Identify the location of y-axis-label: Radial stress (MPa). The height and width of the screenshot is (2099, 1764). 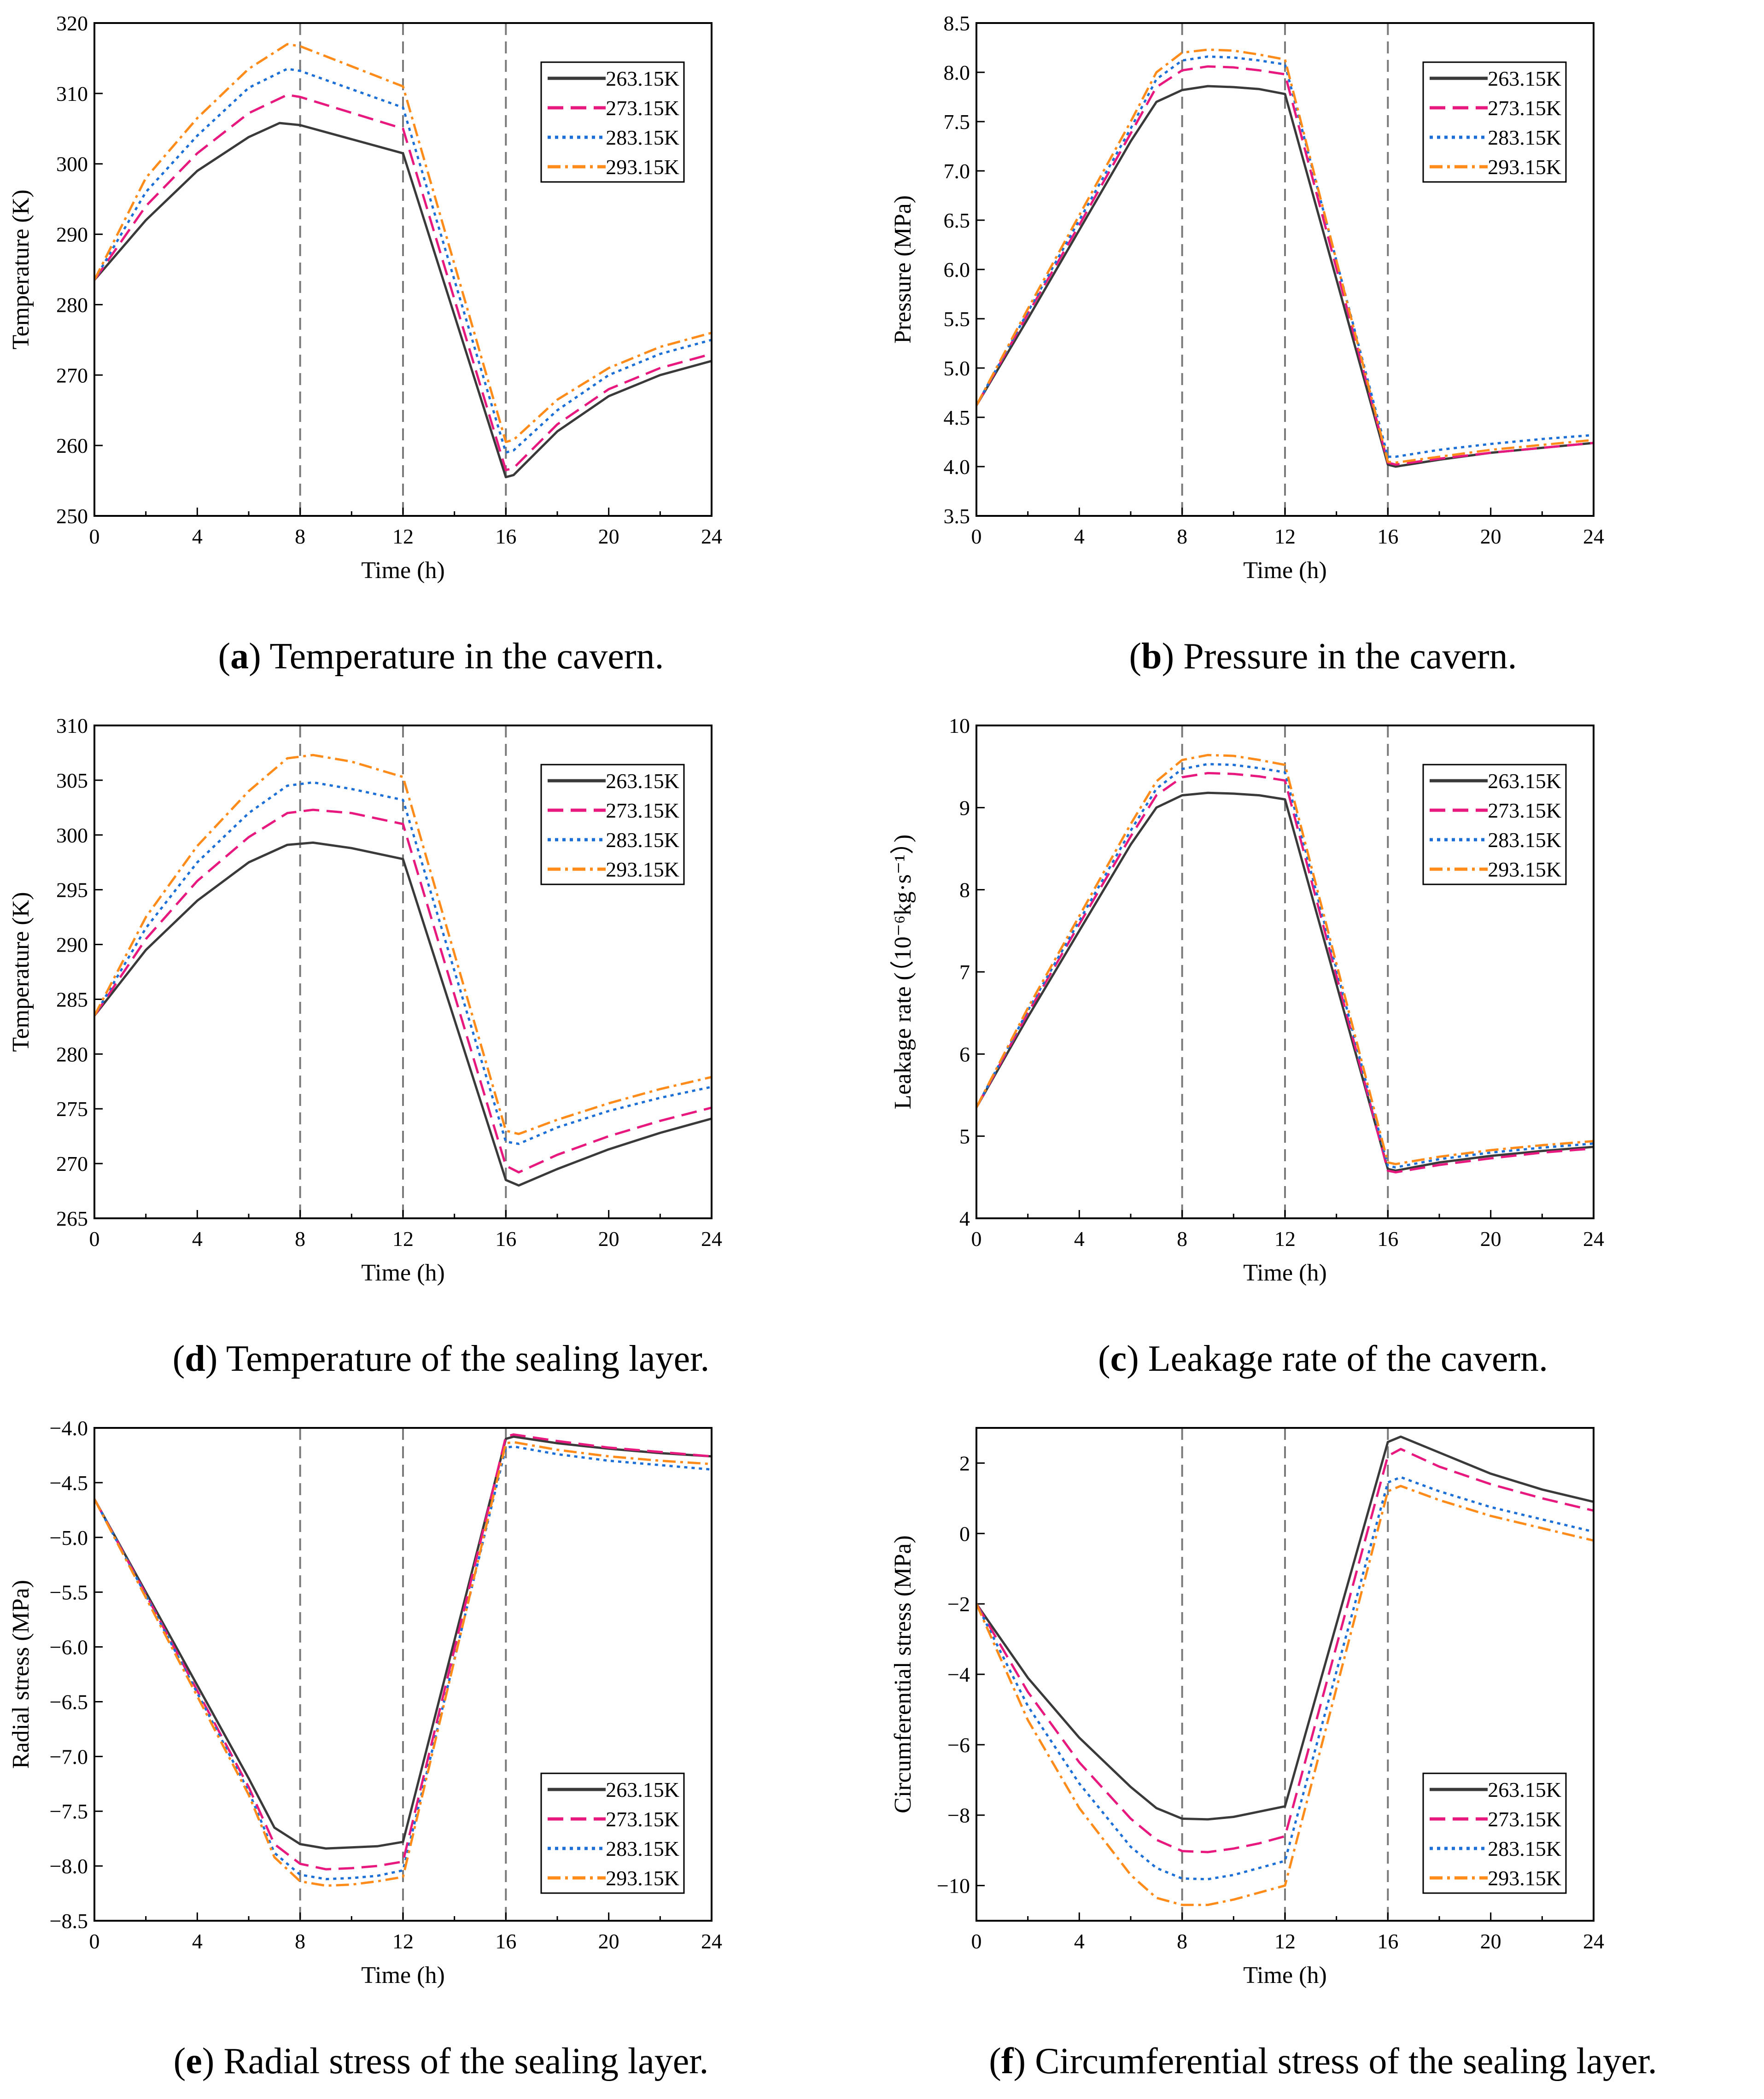
(21, 1675).